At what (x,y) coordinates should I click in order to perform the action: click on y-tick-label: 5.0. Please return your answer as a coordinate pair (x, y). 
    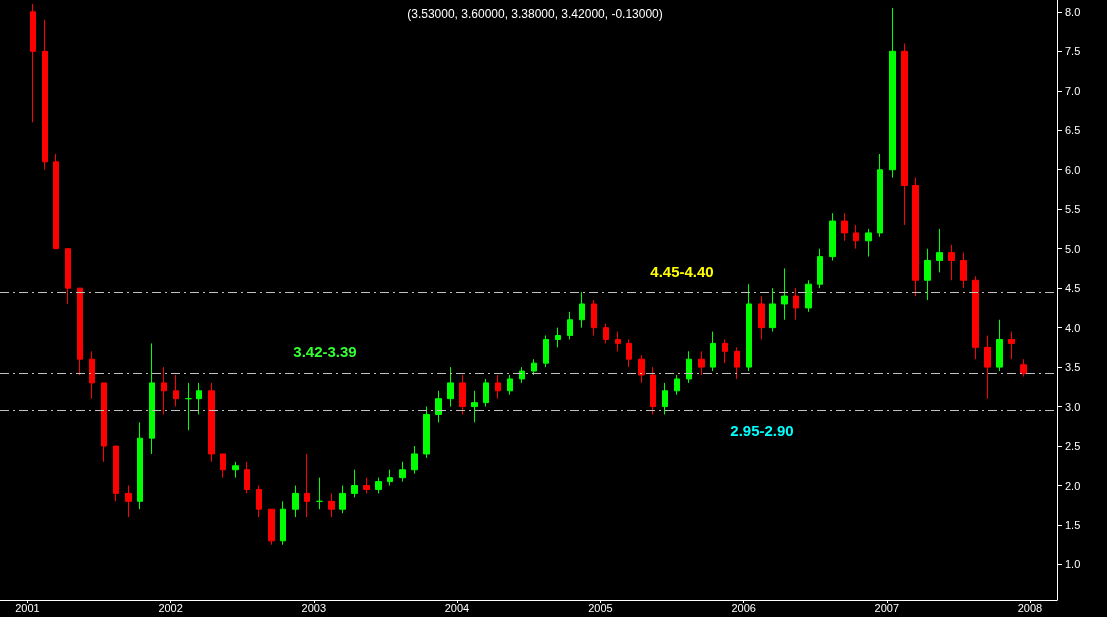
    Looking at the image, I should click on (1073, 248).